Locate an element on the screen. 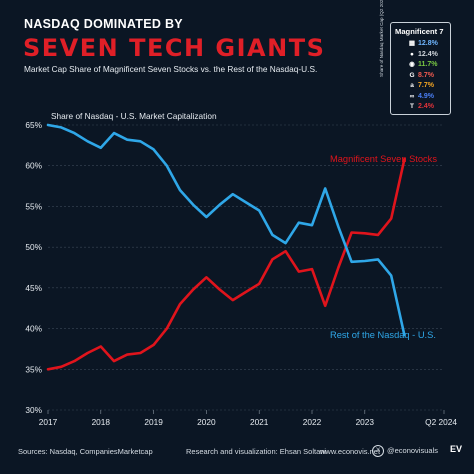  x-tick-label: 2020 is located at coordinates (206, 422).